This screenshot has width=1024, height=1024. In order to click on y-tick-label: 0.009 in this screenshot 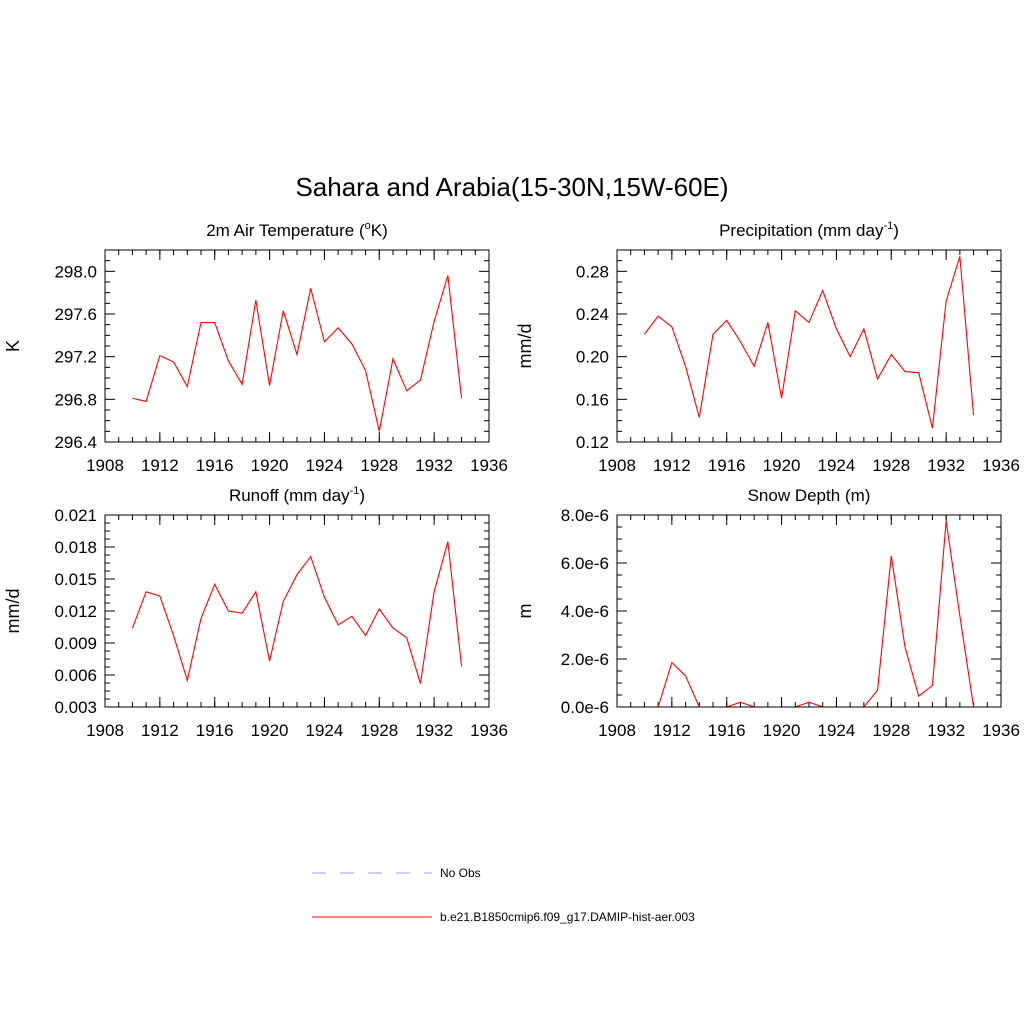, I will do `click(75, 643)`.